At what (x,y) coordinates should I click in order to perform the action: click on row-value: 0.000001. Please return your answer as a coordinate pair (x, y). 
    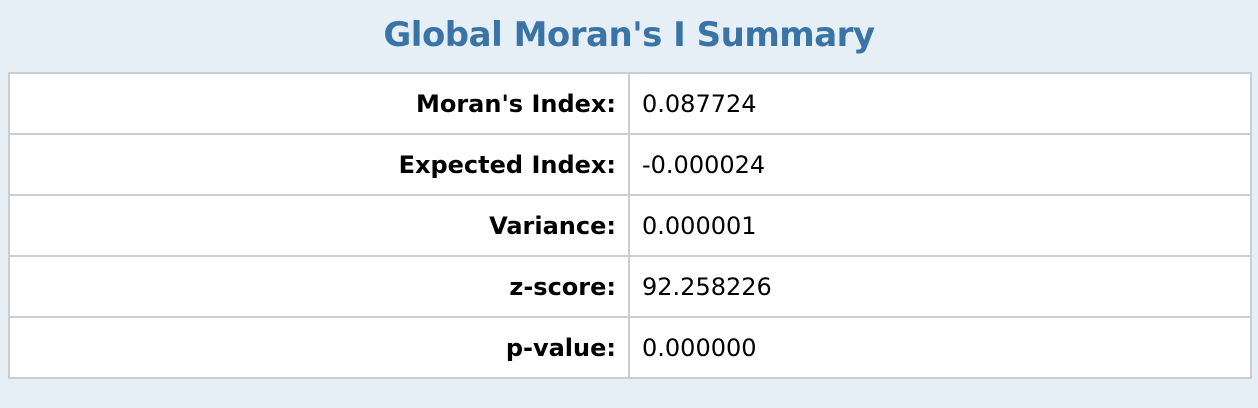
    Looking at the image, I should click on (940, 225).